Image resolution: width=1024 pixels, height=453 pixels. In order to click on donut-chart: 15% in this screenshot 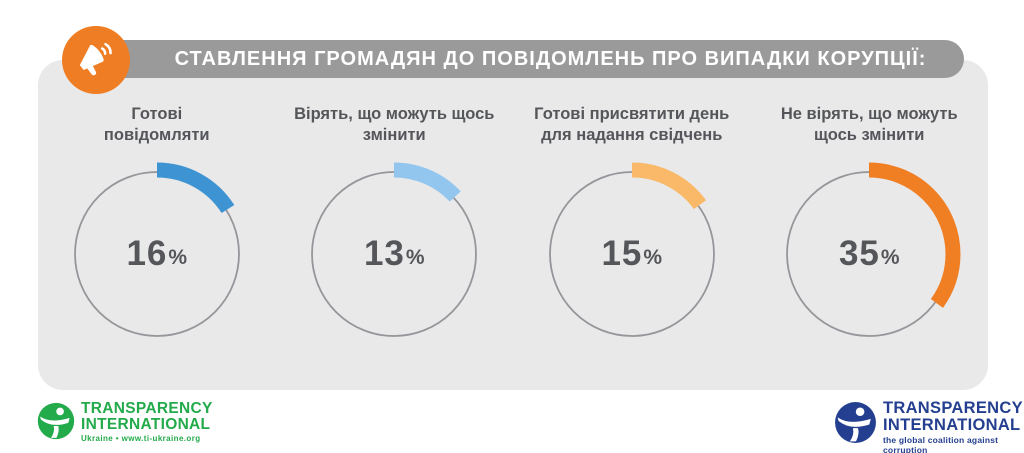, I will do `click(632, 254)`.